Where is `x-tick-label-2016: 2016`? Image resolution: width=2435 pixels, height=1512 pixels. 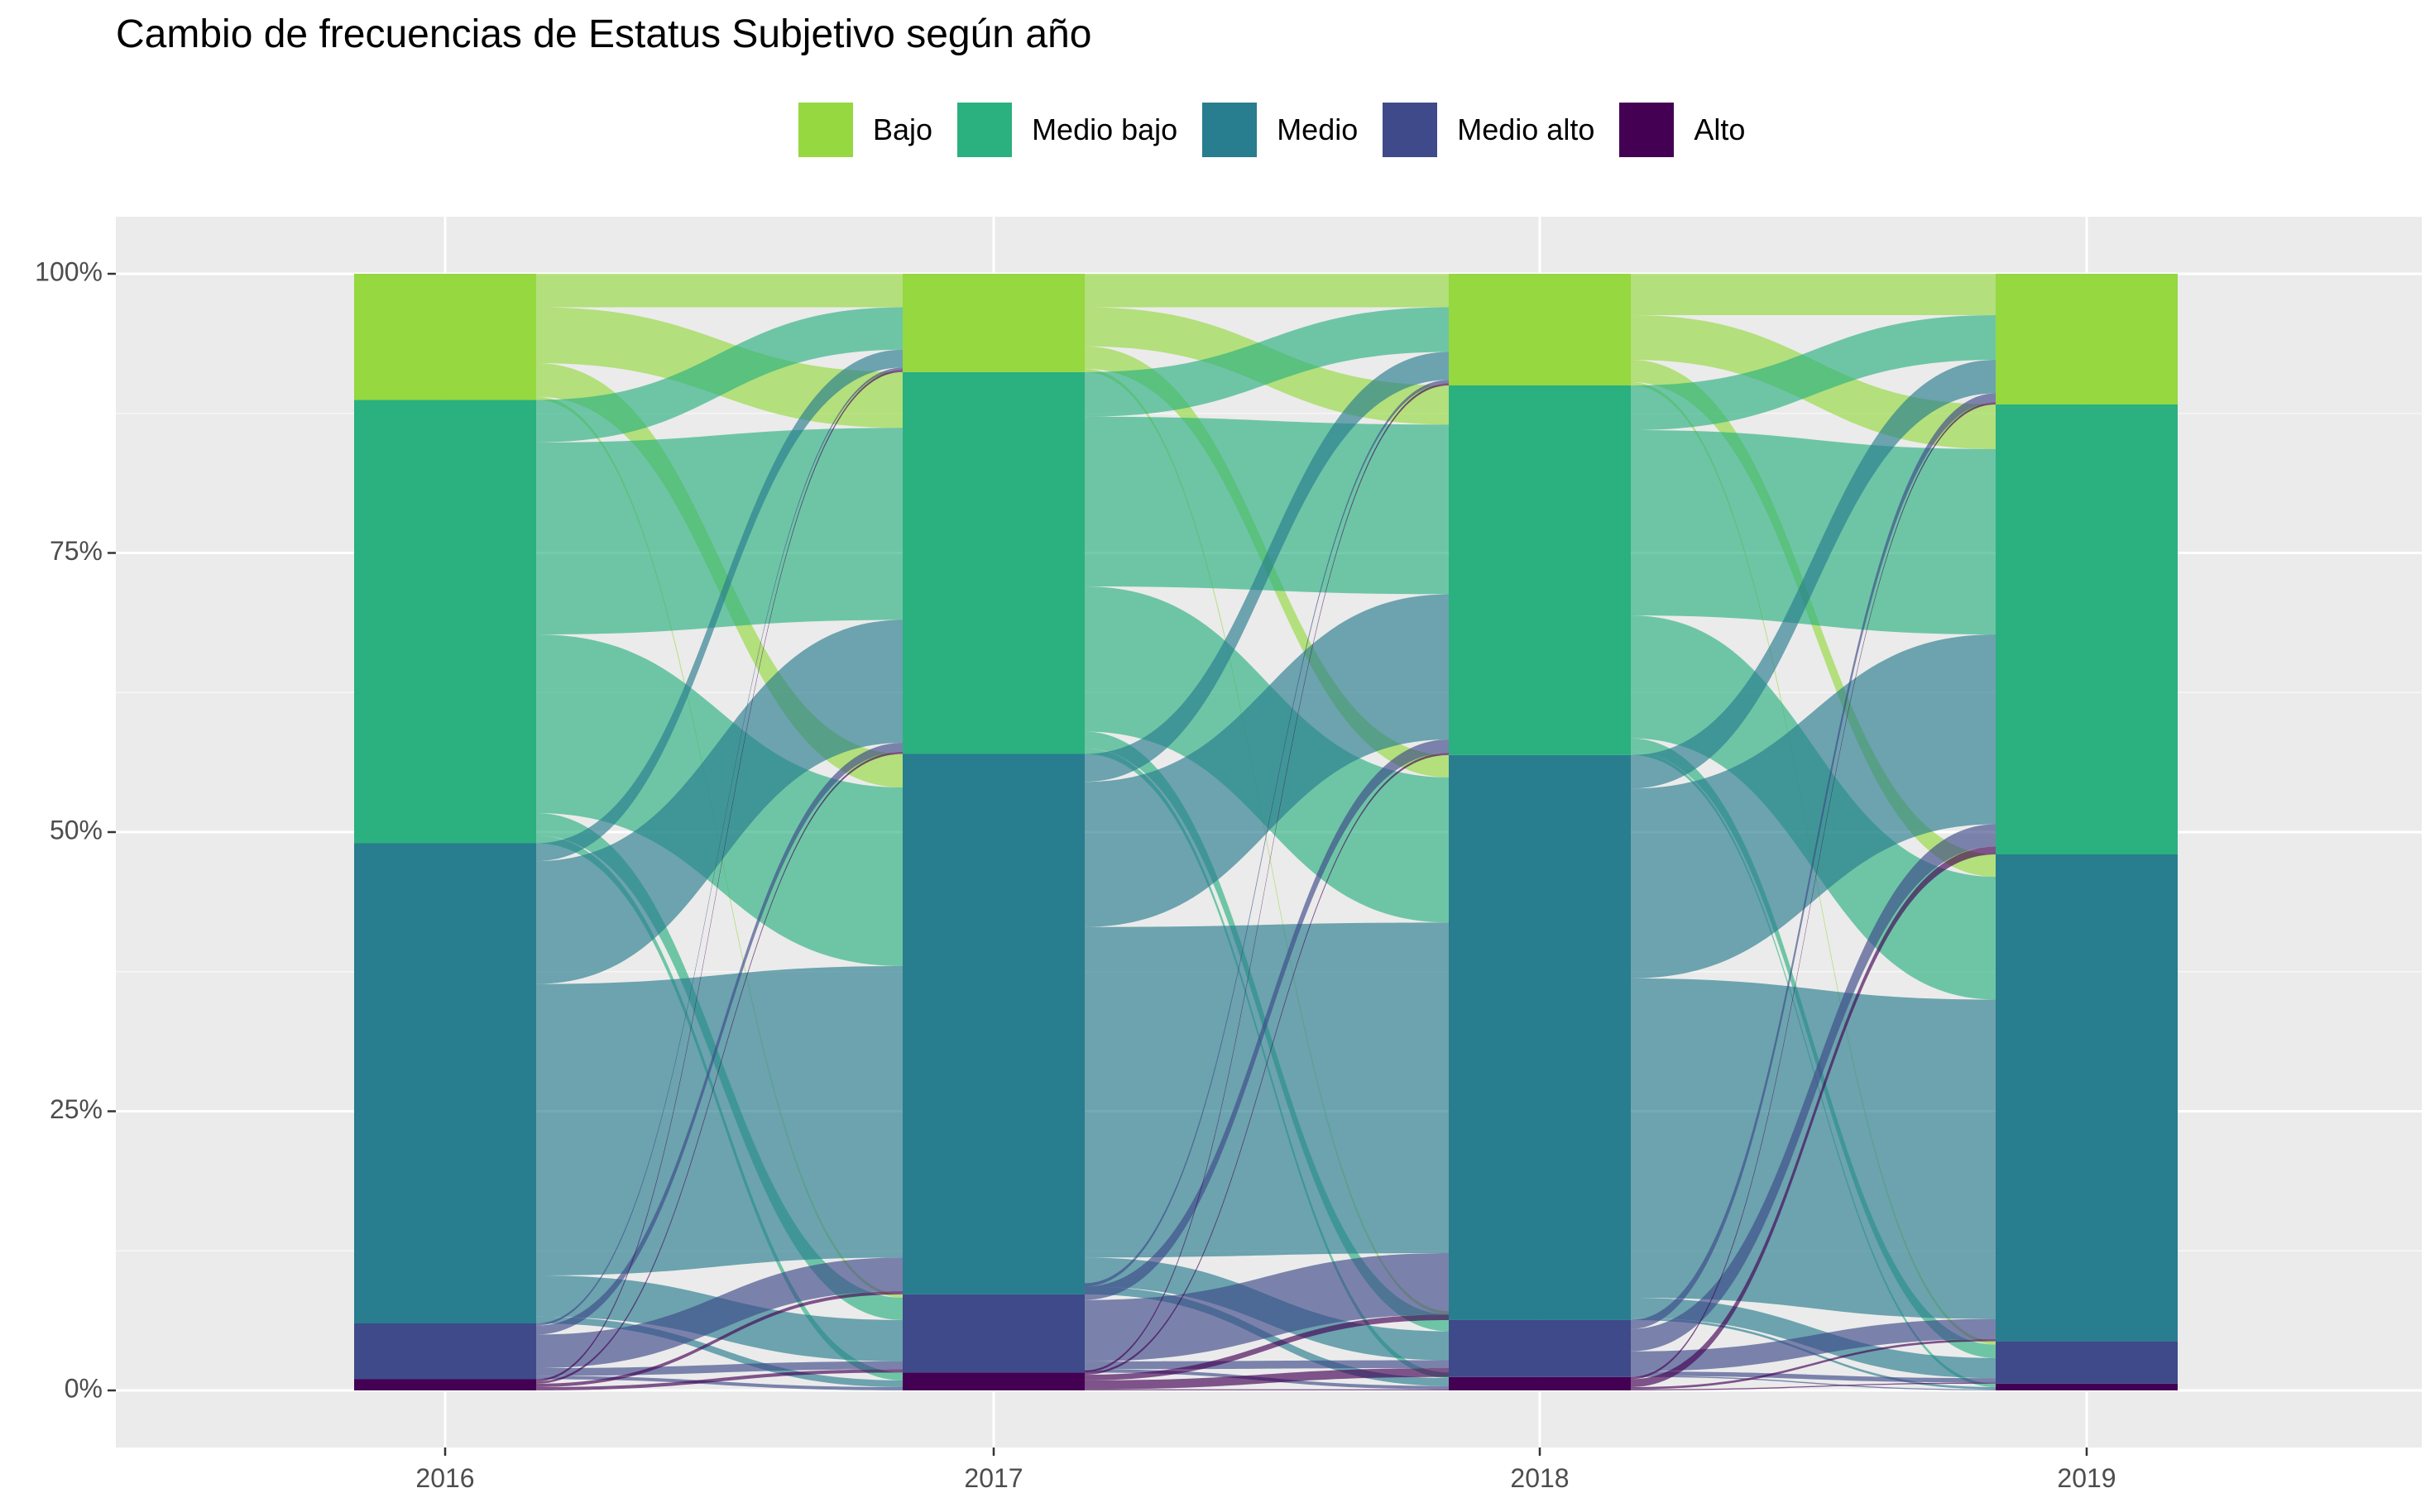
x-tick-label-2016: 2016 is located at coordinates (444, 1478).